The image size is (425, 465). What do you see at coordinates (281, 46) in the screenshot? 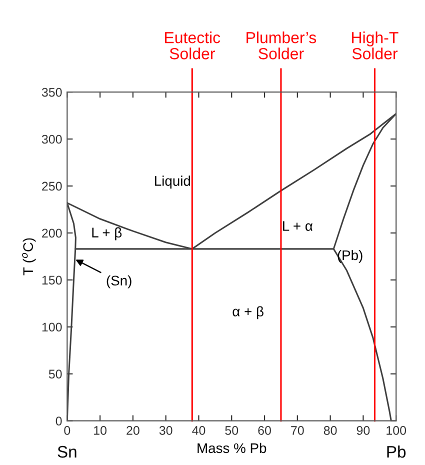
I see `ref-line-label: Plumber’s Solder` at bounding box center [281, 46].